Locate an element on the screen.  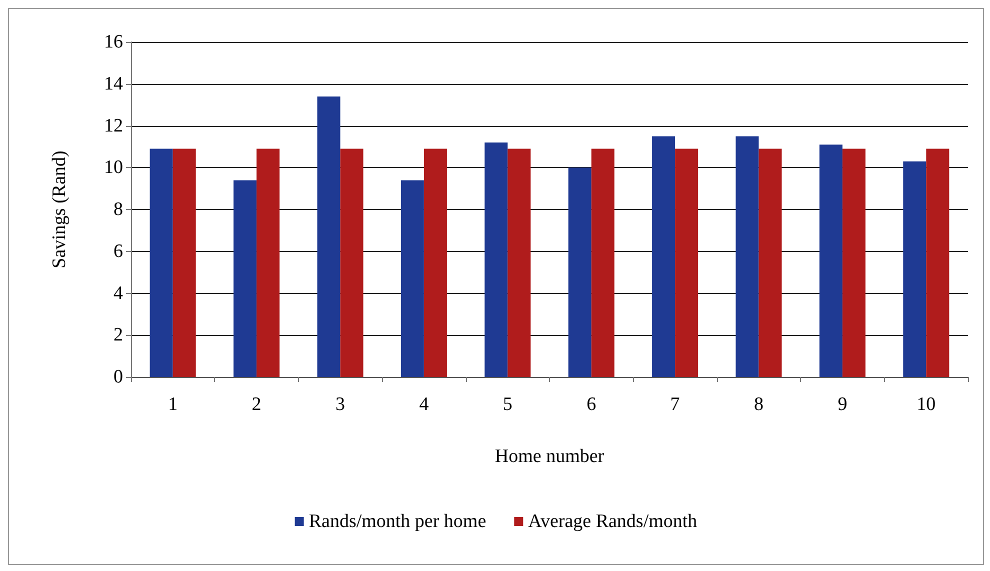
x-tick-label: 6 is located at coordinates (591, 404).